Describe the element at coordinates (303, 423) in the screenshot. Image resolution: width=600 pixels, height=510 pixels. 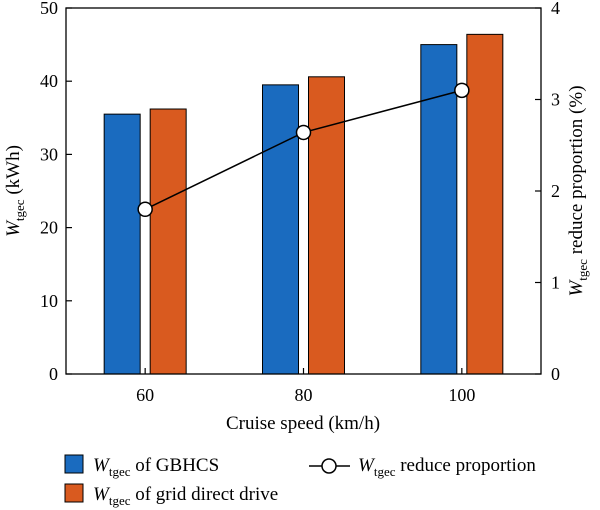
I see `x-axis-title: Cruise speed (km/h)` at that location.